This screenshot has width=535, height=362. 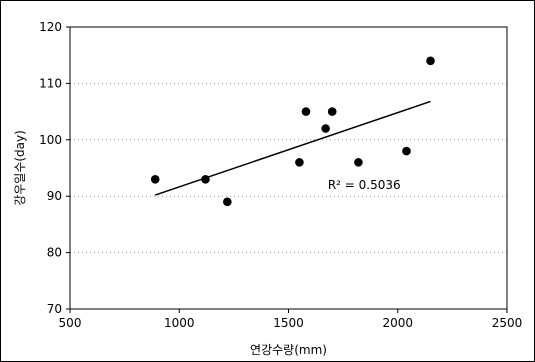 I want to click on x-axis-ticks: 500 1000 1500 2000 2500, so click(x=291, y=319).